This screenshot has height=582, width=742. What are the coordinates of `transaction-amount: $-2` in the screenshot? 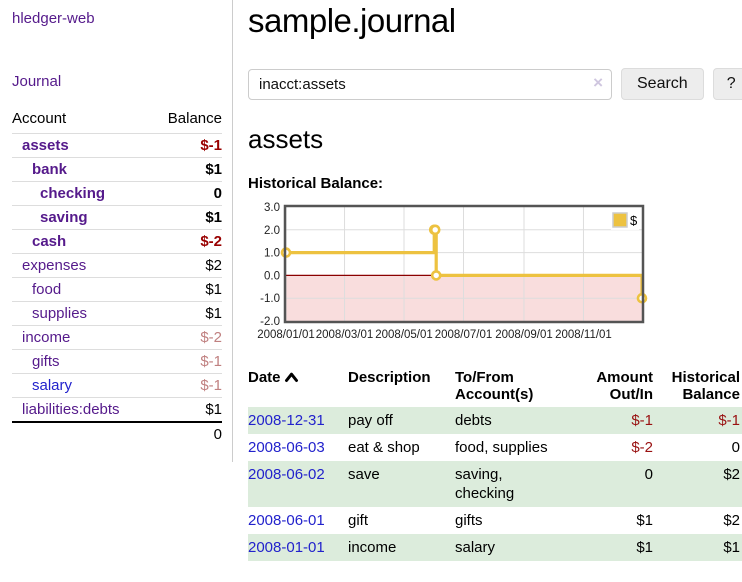 It's located at (642, 447).